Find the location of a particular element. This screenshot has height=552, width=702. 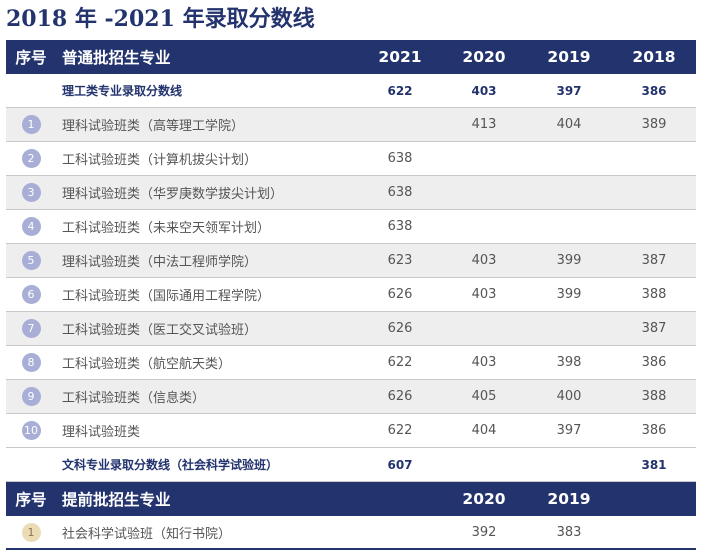

row-number-badge: 8 is located at coordinates (31, 362).